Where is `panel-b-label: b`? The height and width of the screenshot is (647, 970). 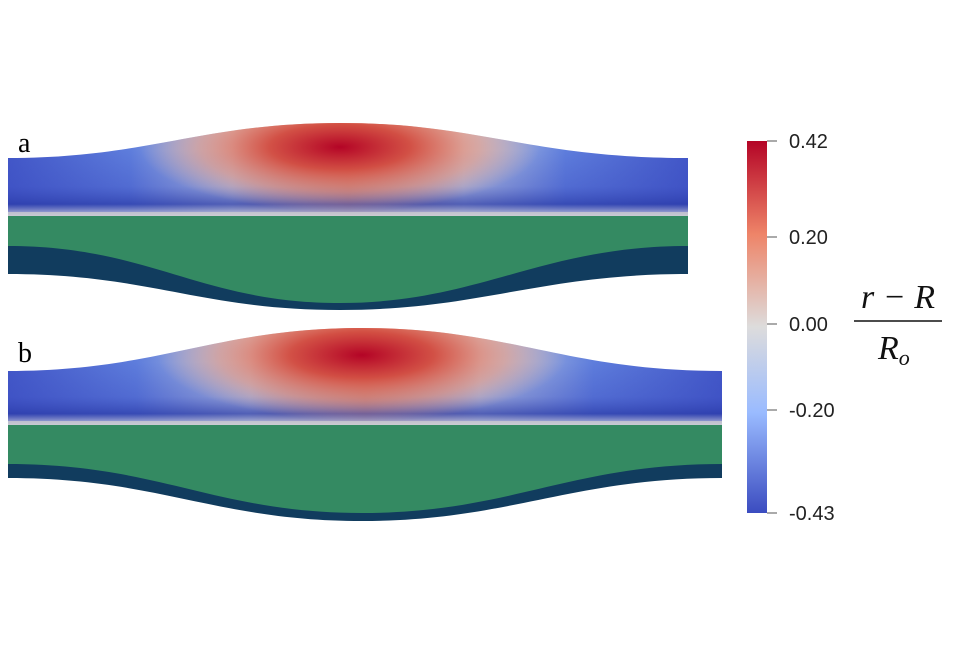 panel-b-label: b is located at coordinates (25, 353).